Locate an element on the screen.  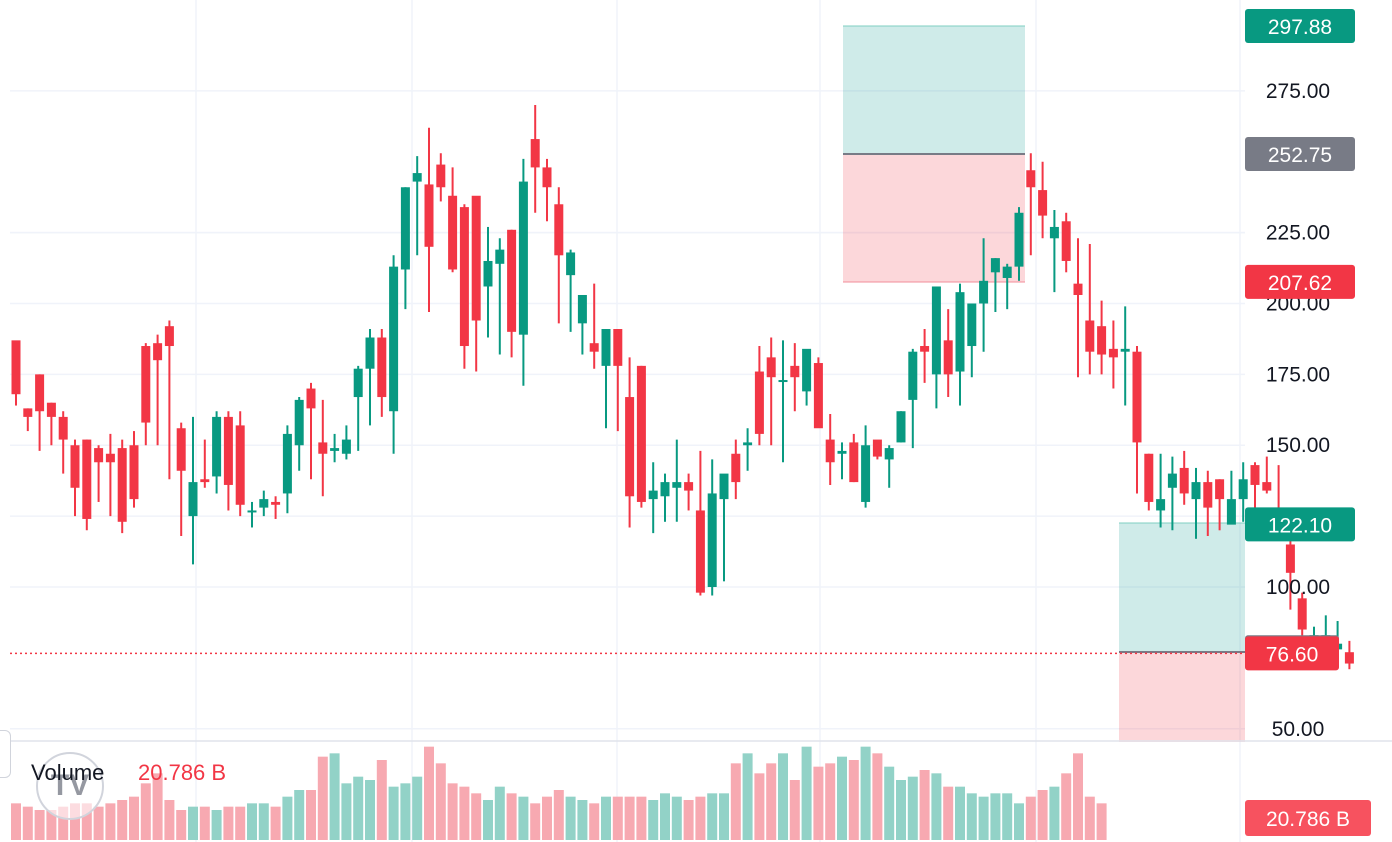
price-axis-tick-label: 175.00 is located at coordinates (1298, 374).